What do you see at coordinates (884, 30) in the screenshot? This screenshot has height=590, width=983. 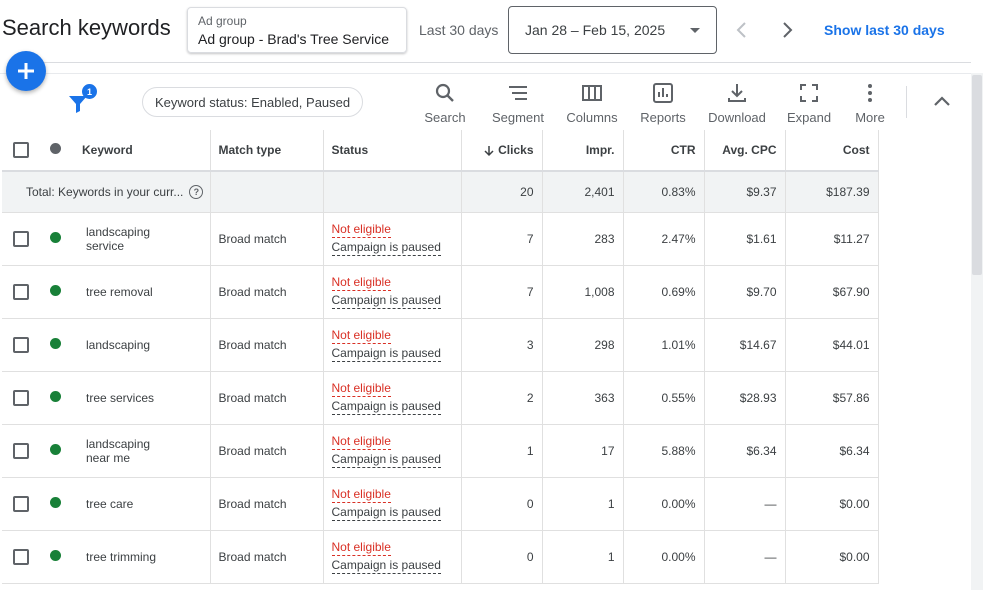 I see `show-last-30-days-link: Show last 30 days` at bounding box center [884, 30].